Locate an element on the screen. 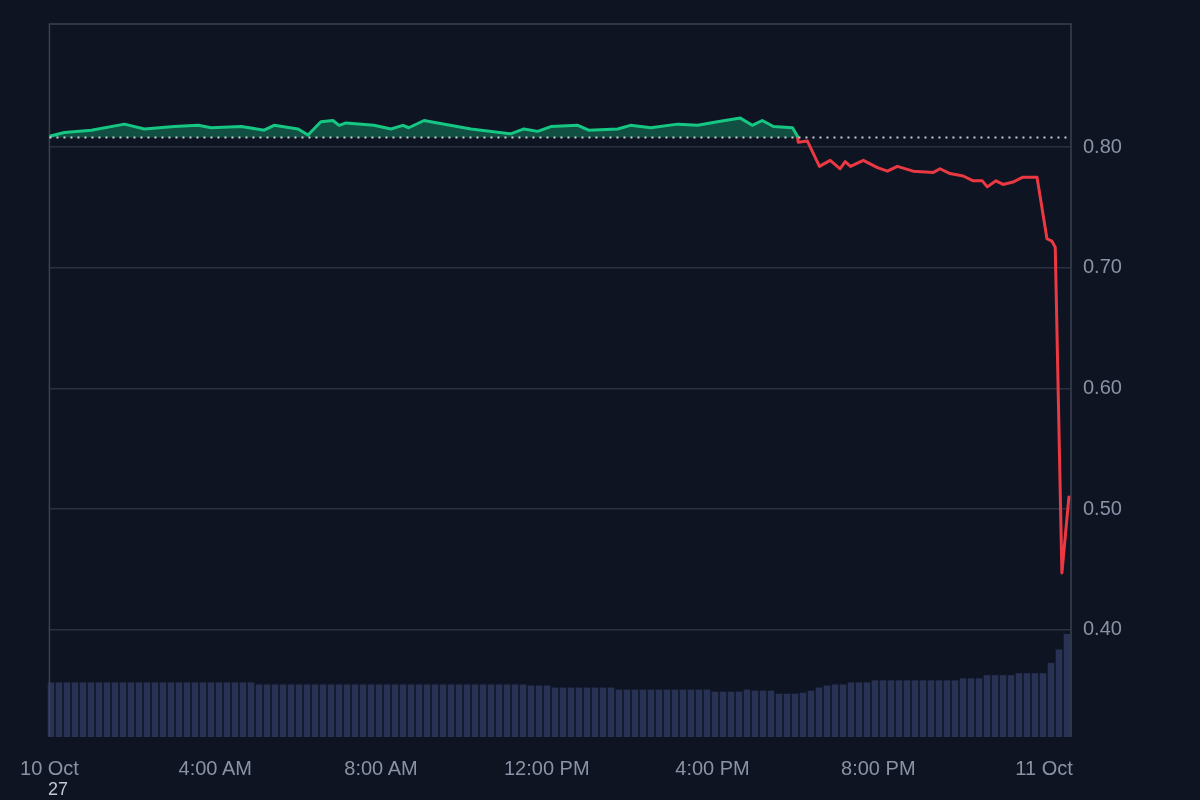  y-tick-label: 0.80 is located at coordinates (1102, 145).